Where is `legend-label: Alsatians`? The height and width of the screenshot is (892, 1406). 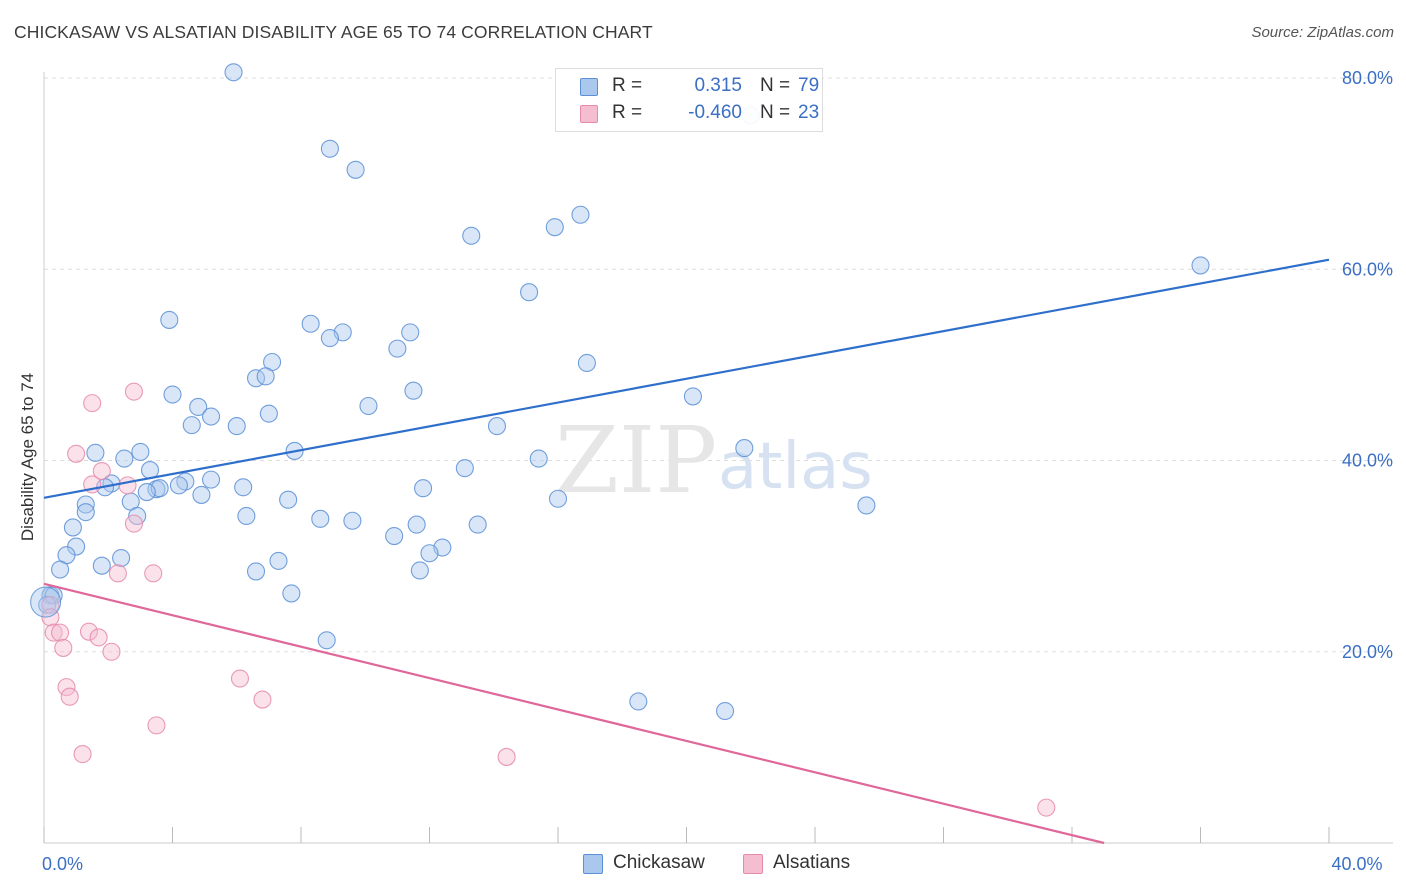
legend-label: Alsatians is located at coordinates (812, 862).